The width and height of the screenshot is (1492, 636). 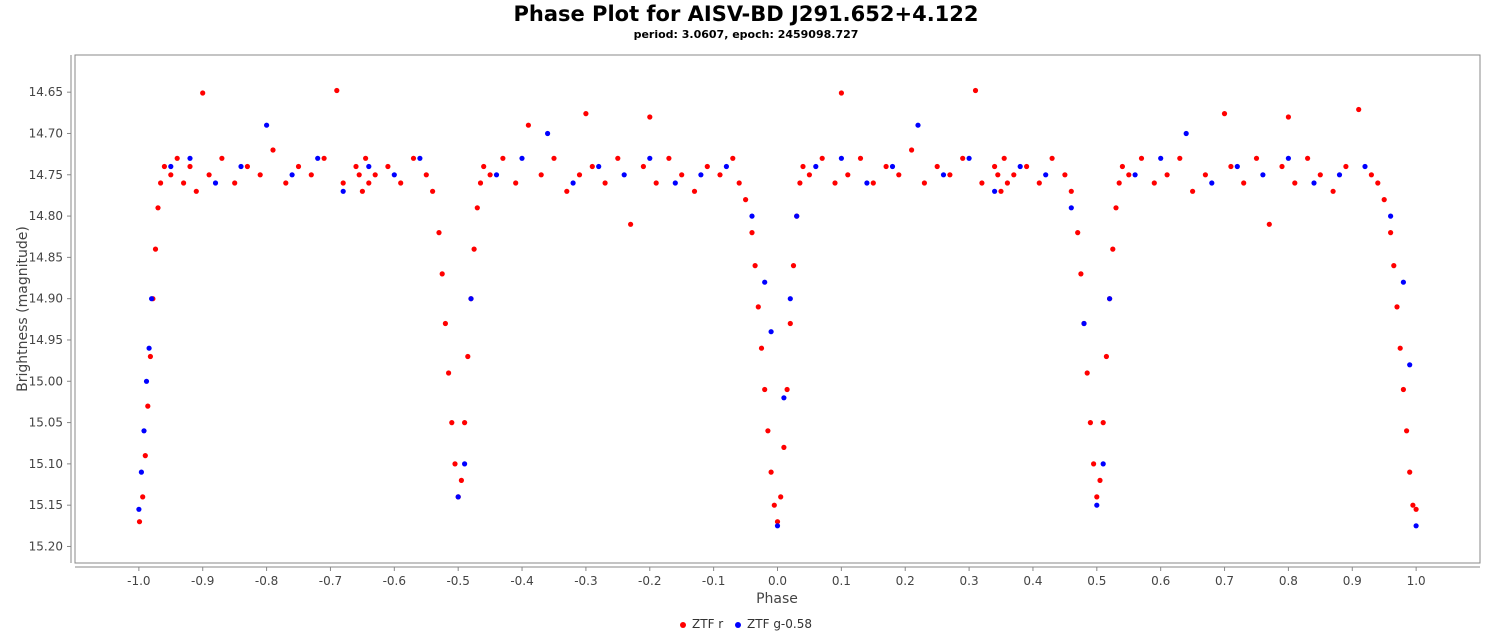 I want to click on chart-title: Phase Plot for AISV-BD J291.652+4.122, so click(x=746, y=14).